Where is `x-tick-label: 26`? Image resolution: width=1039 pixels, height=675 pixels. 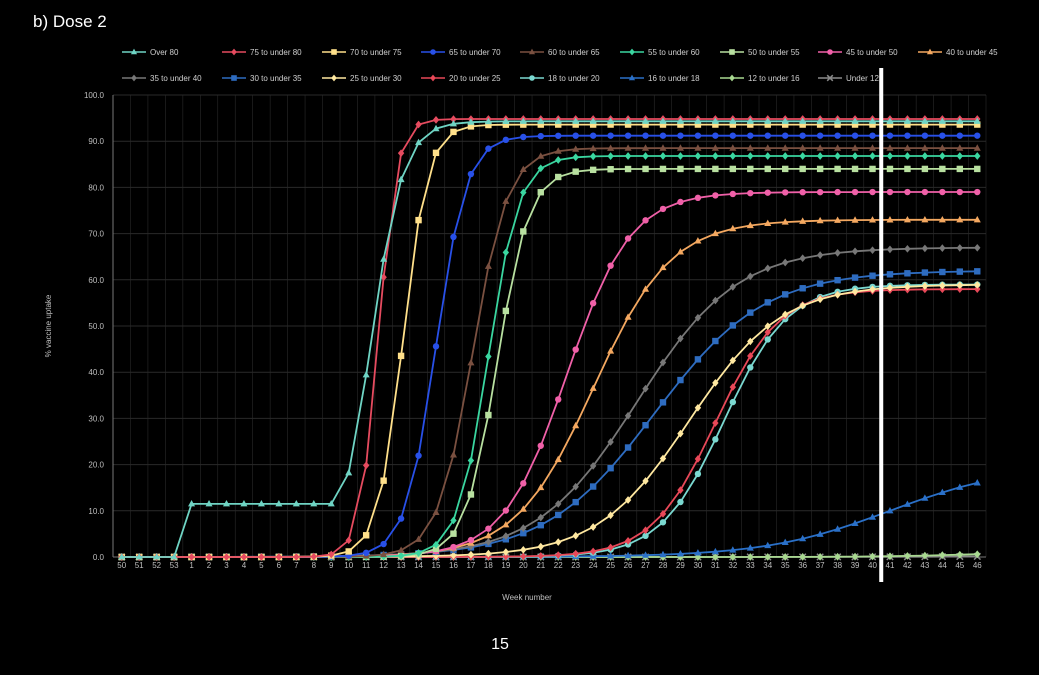
x-tick-label: 26 is located at coordinates (628, 565).